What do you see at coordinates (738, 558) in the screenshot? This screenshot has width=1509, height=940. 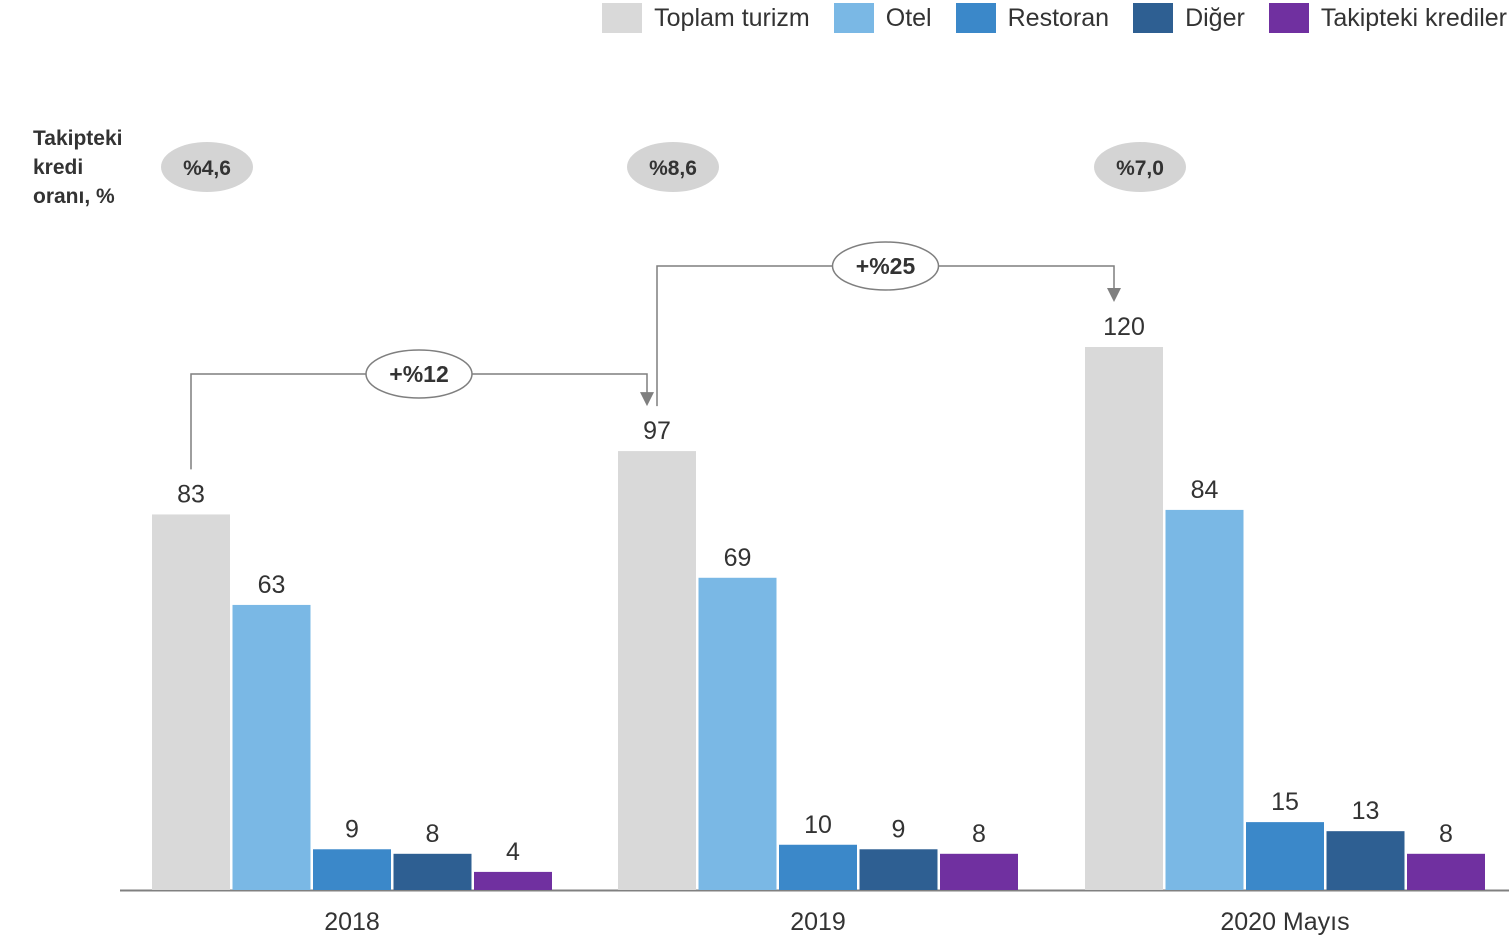 I see `data-label: 69` at bounding box center [738, 558].